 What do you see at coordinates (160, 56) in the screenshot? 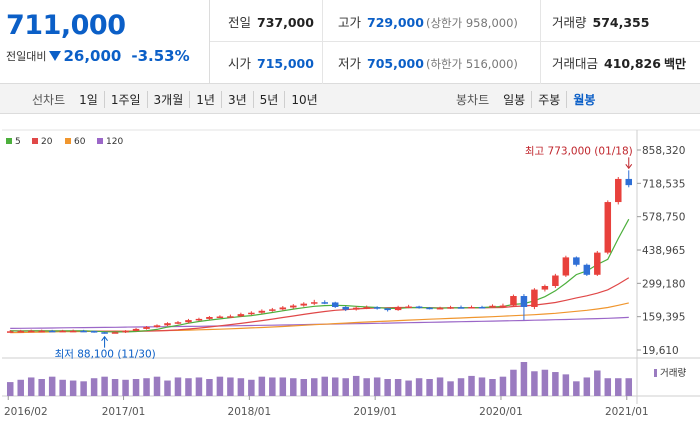
I see `change-percent: -3.53%` at bounding box center [160, 56].